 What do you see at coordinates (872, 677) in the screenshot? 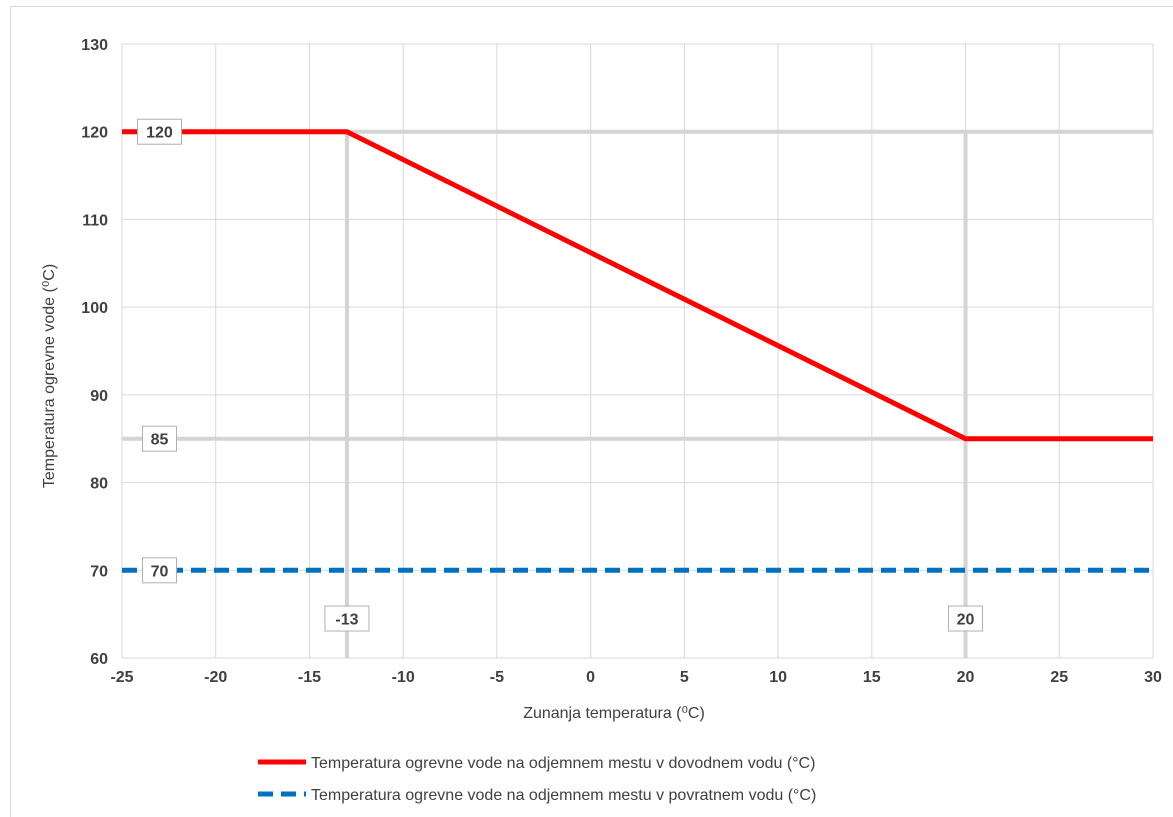
I see `x-tick-label: 15` at bounding box center [872, 677].